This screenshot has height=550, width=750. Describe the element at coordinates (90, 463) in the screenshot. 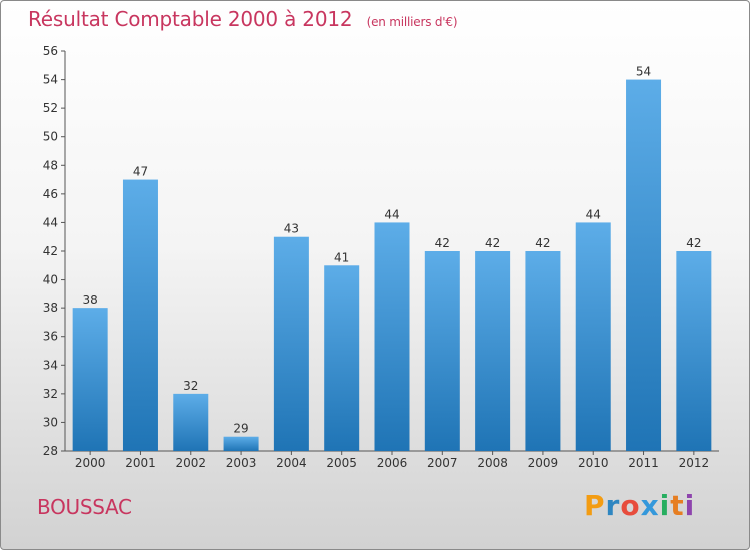

I see `x-tick-label: 2000` at that location.